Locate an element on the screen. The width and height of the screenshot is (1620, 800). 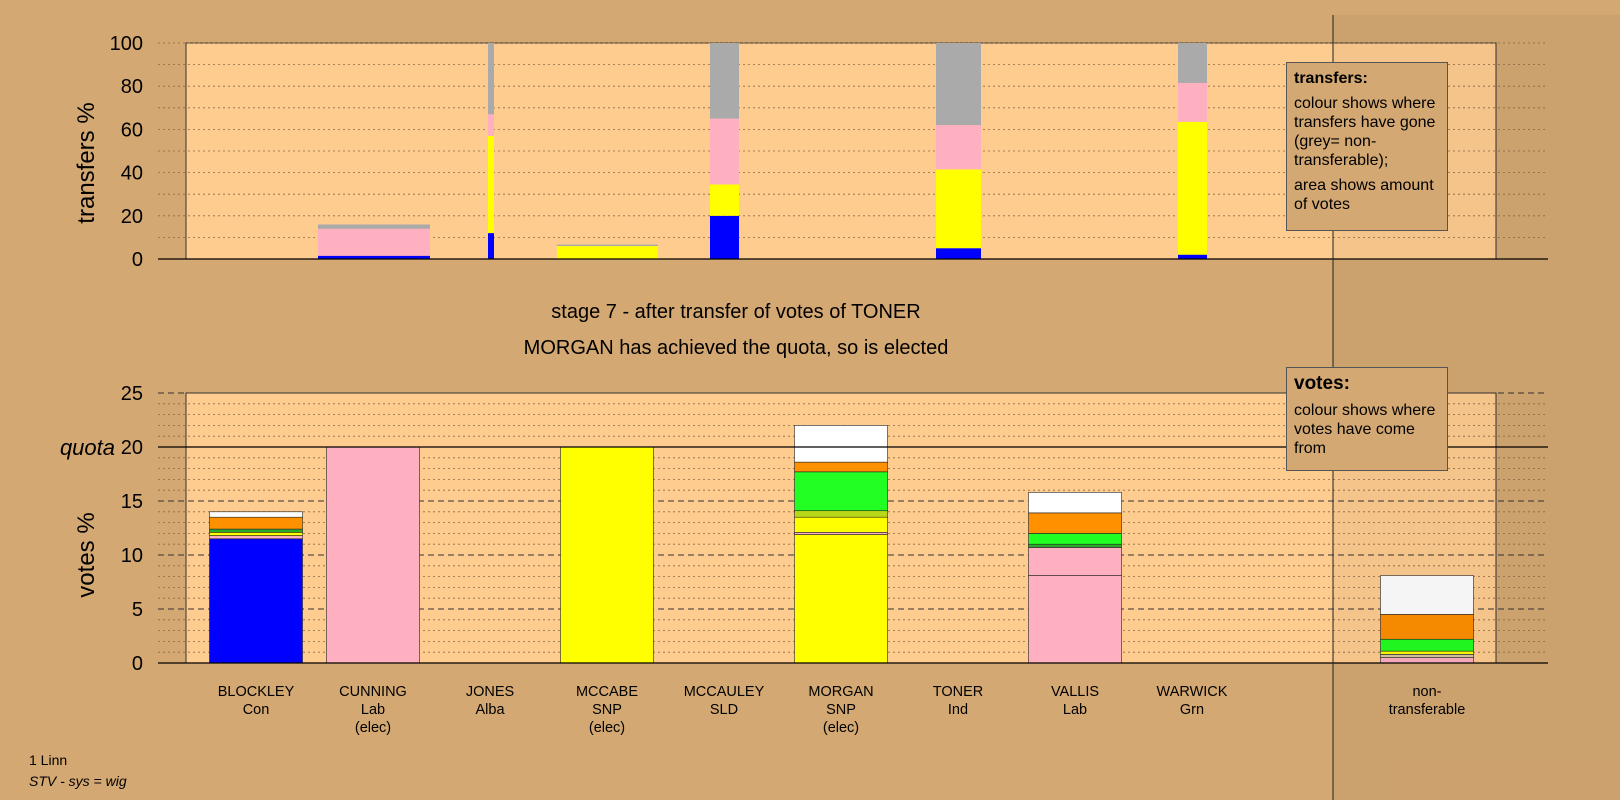
transfers-legend-text-2: area shows amount of votes is located at coordinates (1364, 195).